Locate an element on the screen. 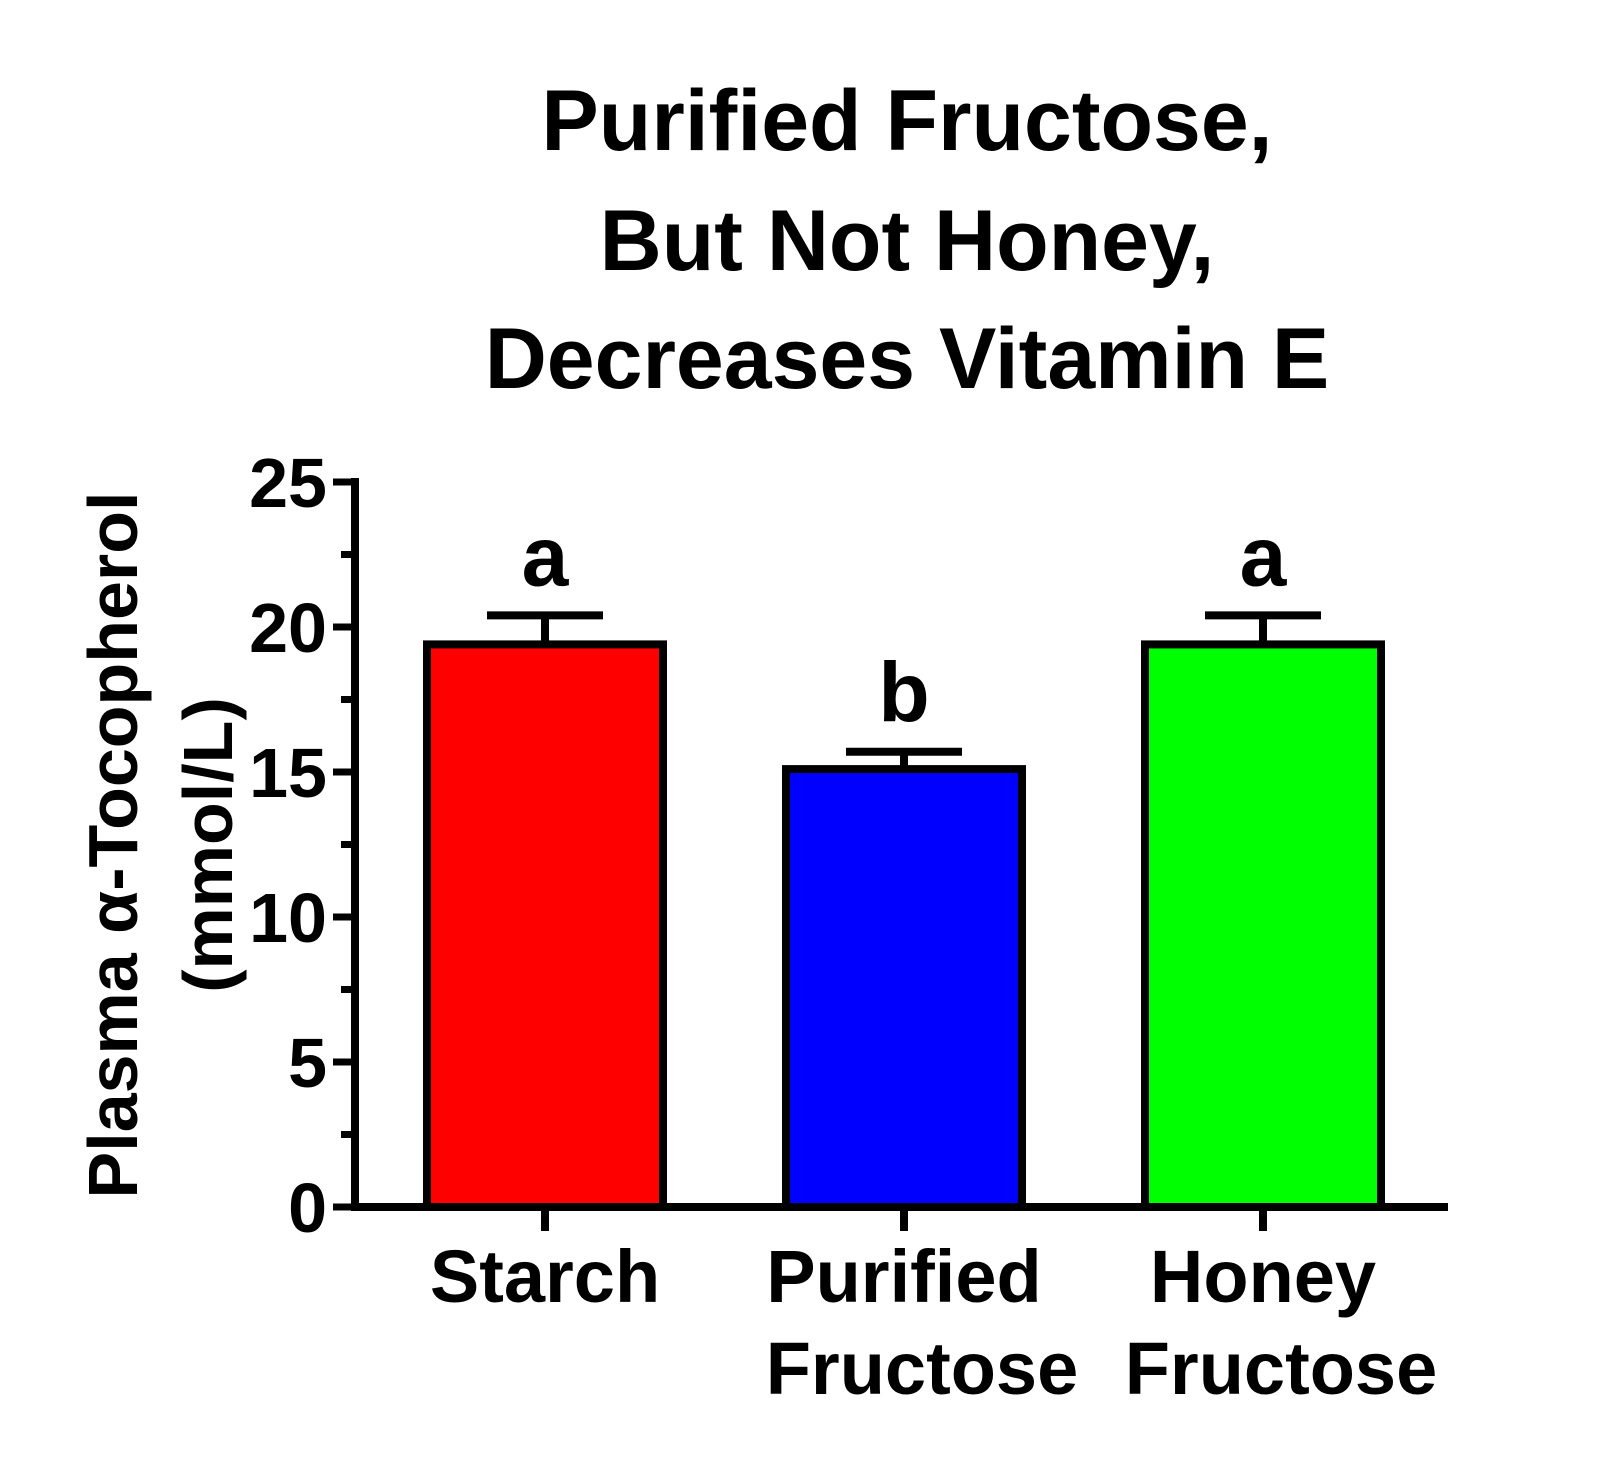 This screenshot has width=1600, height=1462. x-category-label-0-0: Starch is located at coordinates (545, 1276).